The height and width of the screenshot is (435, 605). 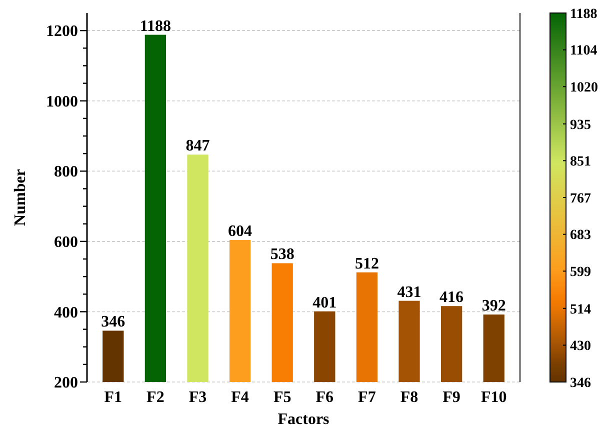 What do you see at coordinates (584, 88) in the screenshot?
I see `color-bar-label: 1020` at bounding box center [584, 88].